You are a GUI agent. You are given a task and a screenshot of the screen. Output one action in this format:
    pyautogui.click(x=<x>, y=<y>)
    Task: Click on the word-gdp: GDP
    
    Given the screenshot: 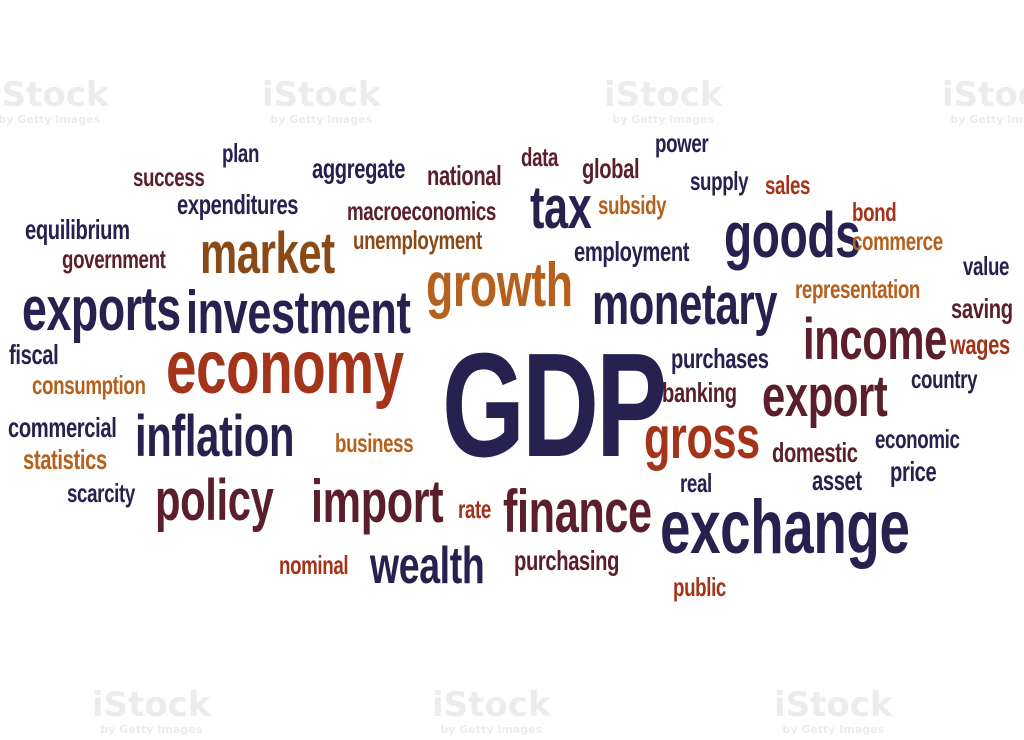 What is the action you would take?
    pyautogui.click(x=554, y=405)
    